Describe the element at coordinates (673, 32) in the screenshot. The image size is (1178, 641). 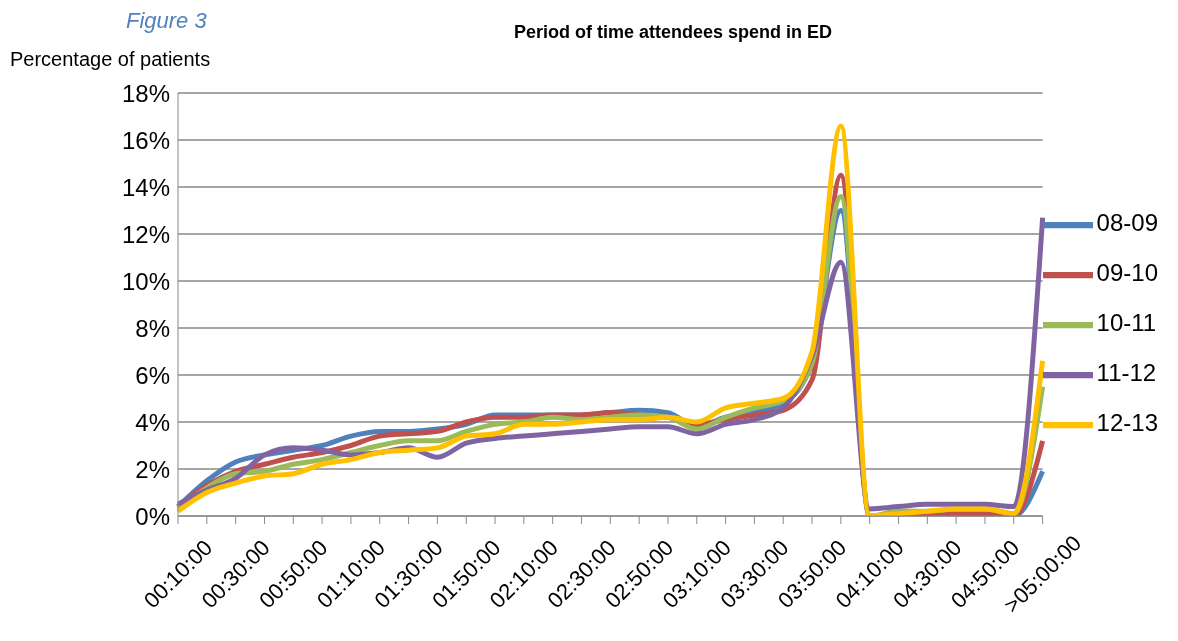
I see `chart-title: Period of time attendees spend in ED` at that location.